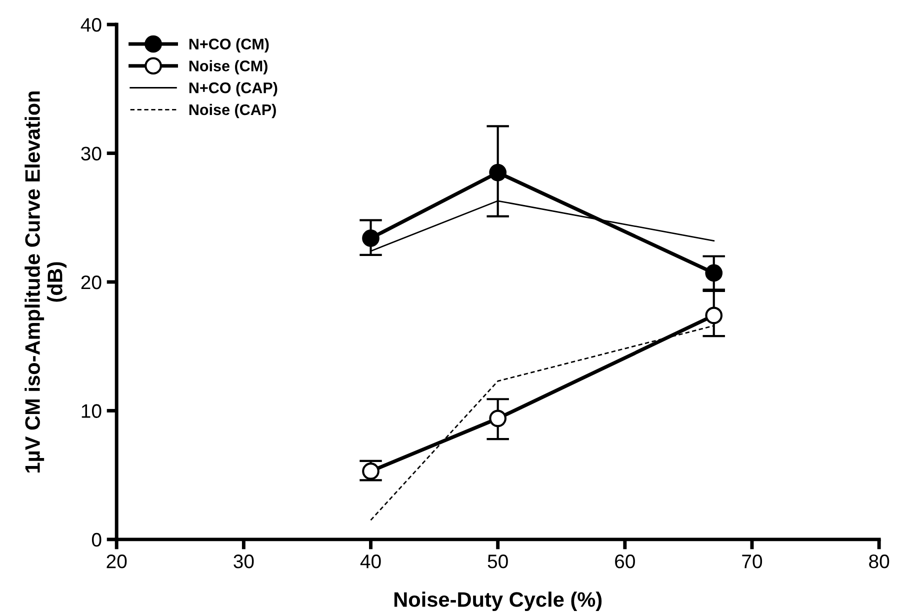 The height and width of the screenshot is (613, 897). What do you see at coordinates (229, 45) in the screenshot?
I see `legend-label: N+CO (CM)` at bounding box center [229, 45].